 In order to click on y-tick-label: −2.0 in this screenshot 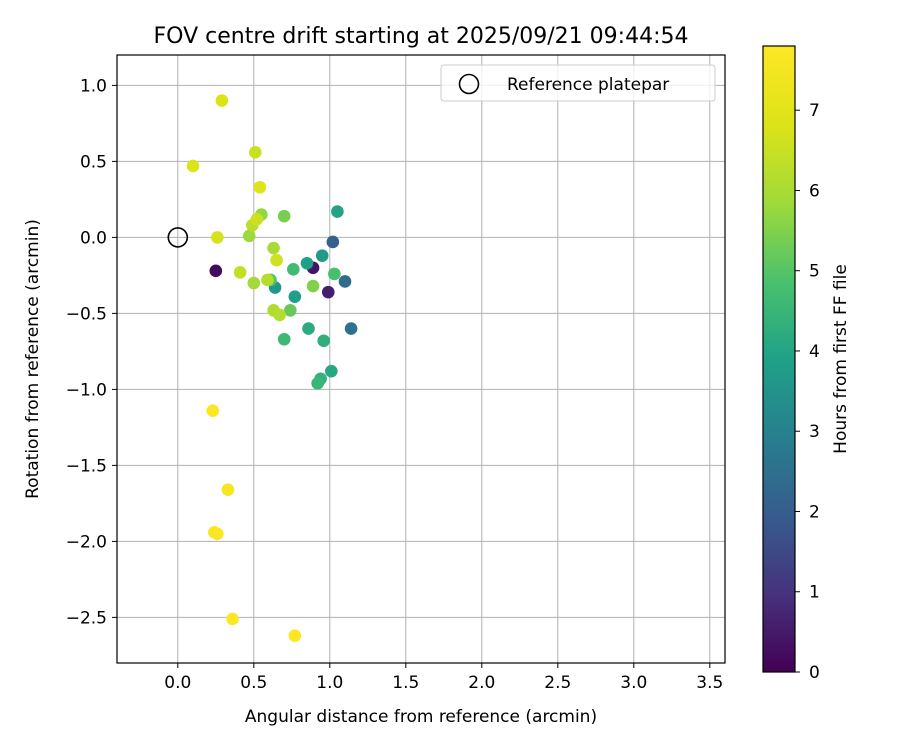, I will do `click(86, 542)`.